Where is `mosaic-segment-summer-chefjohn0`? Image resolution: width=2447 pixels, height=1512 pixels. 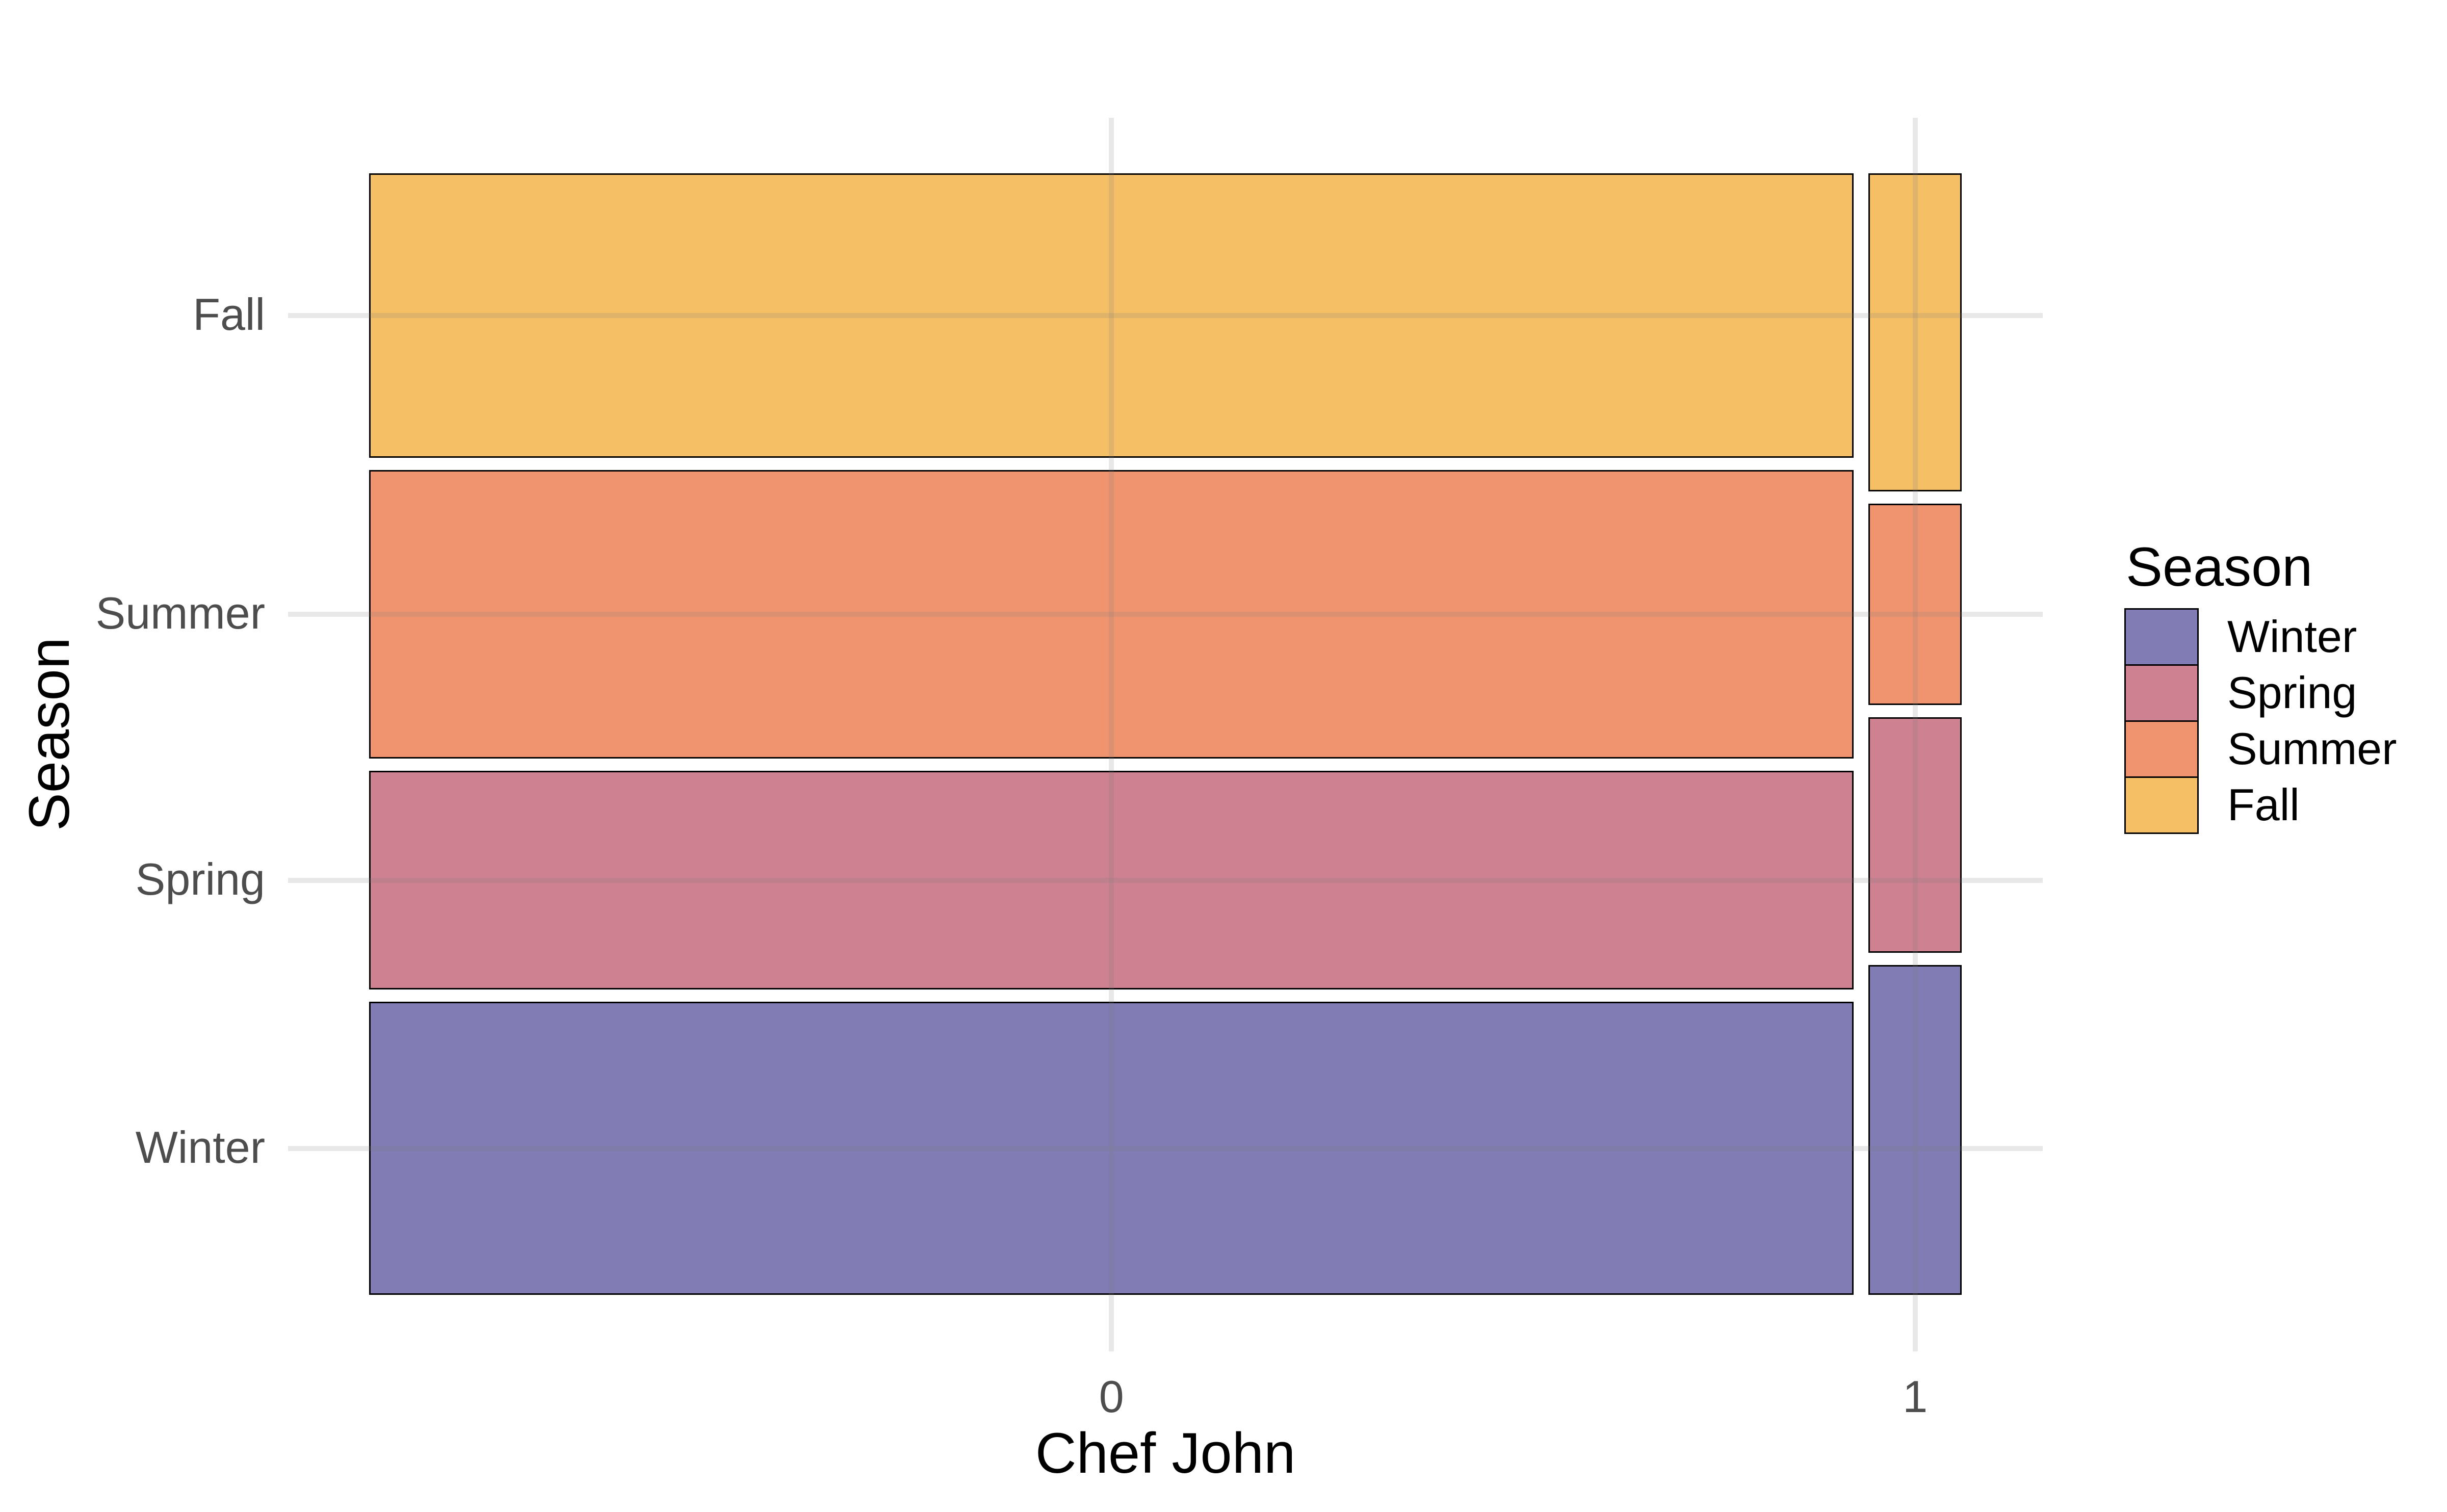
mosaic-segment-summer-chefjohn0 is located at coordinates (1111, 614).